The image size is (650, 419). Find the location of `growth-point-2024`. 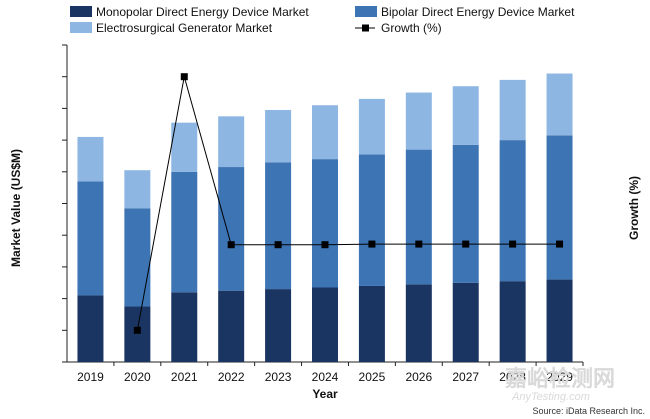

growth-point-2024 is located at coordinates (325, 245).